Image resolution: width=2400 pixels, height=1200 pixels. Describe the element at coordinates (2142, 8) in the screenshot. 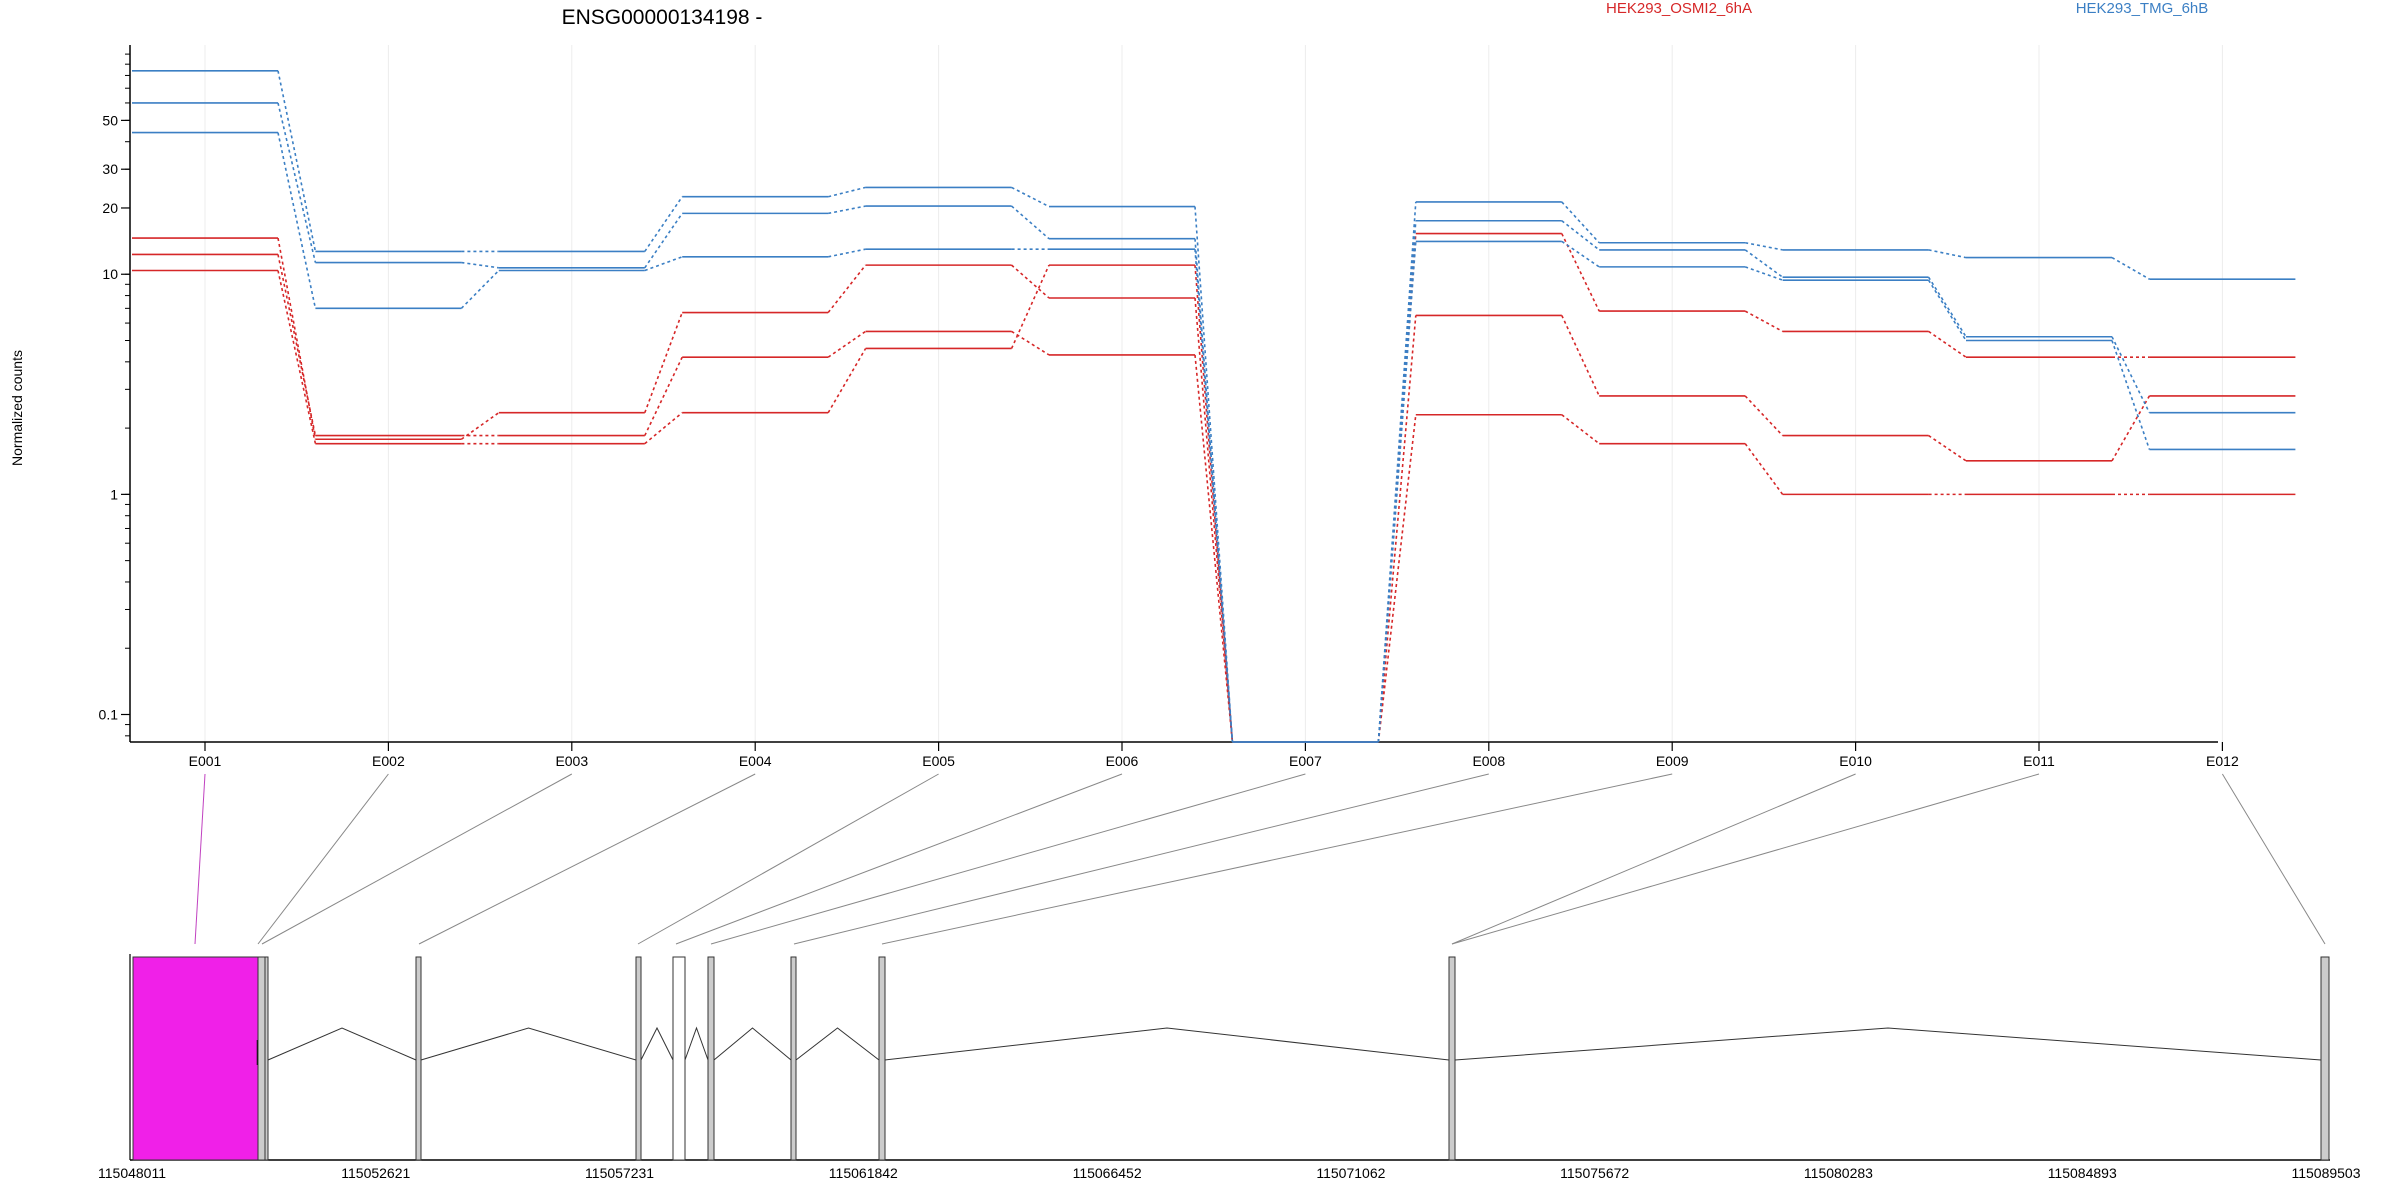

I see `legend-entry-tmg: HEK293_TMG_6hB` at that location.